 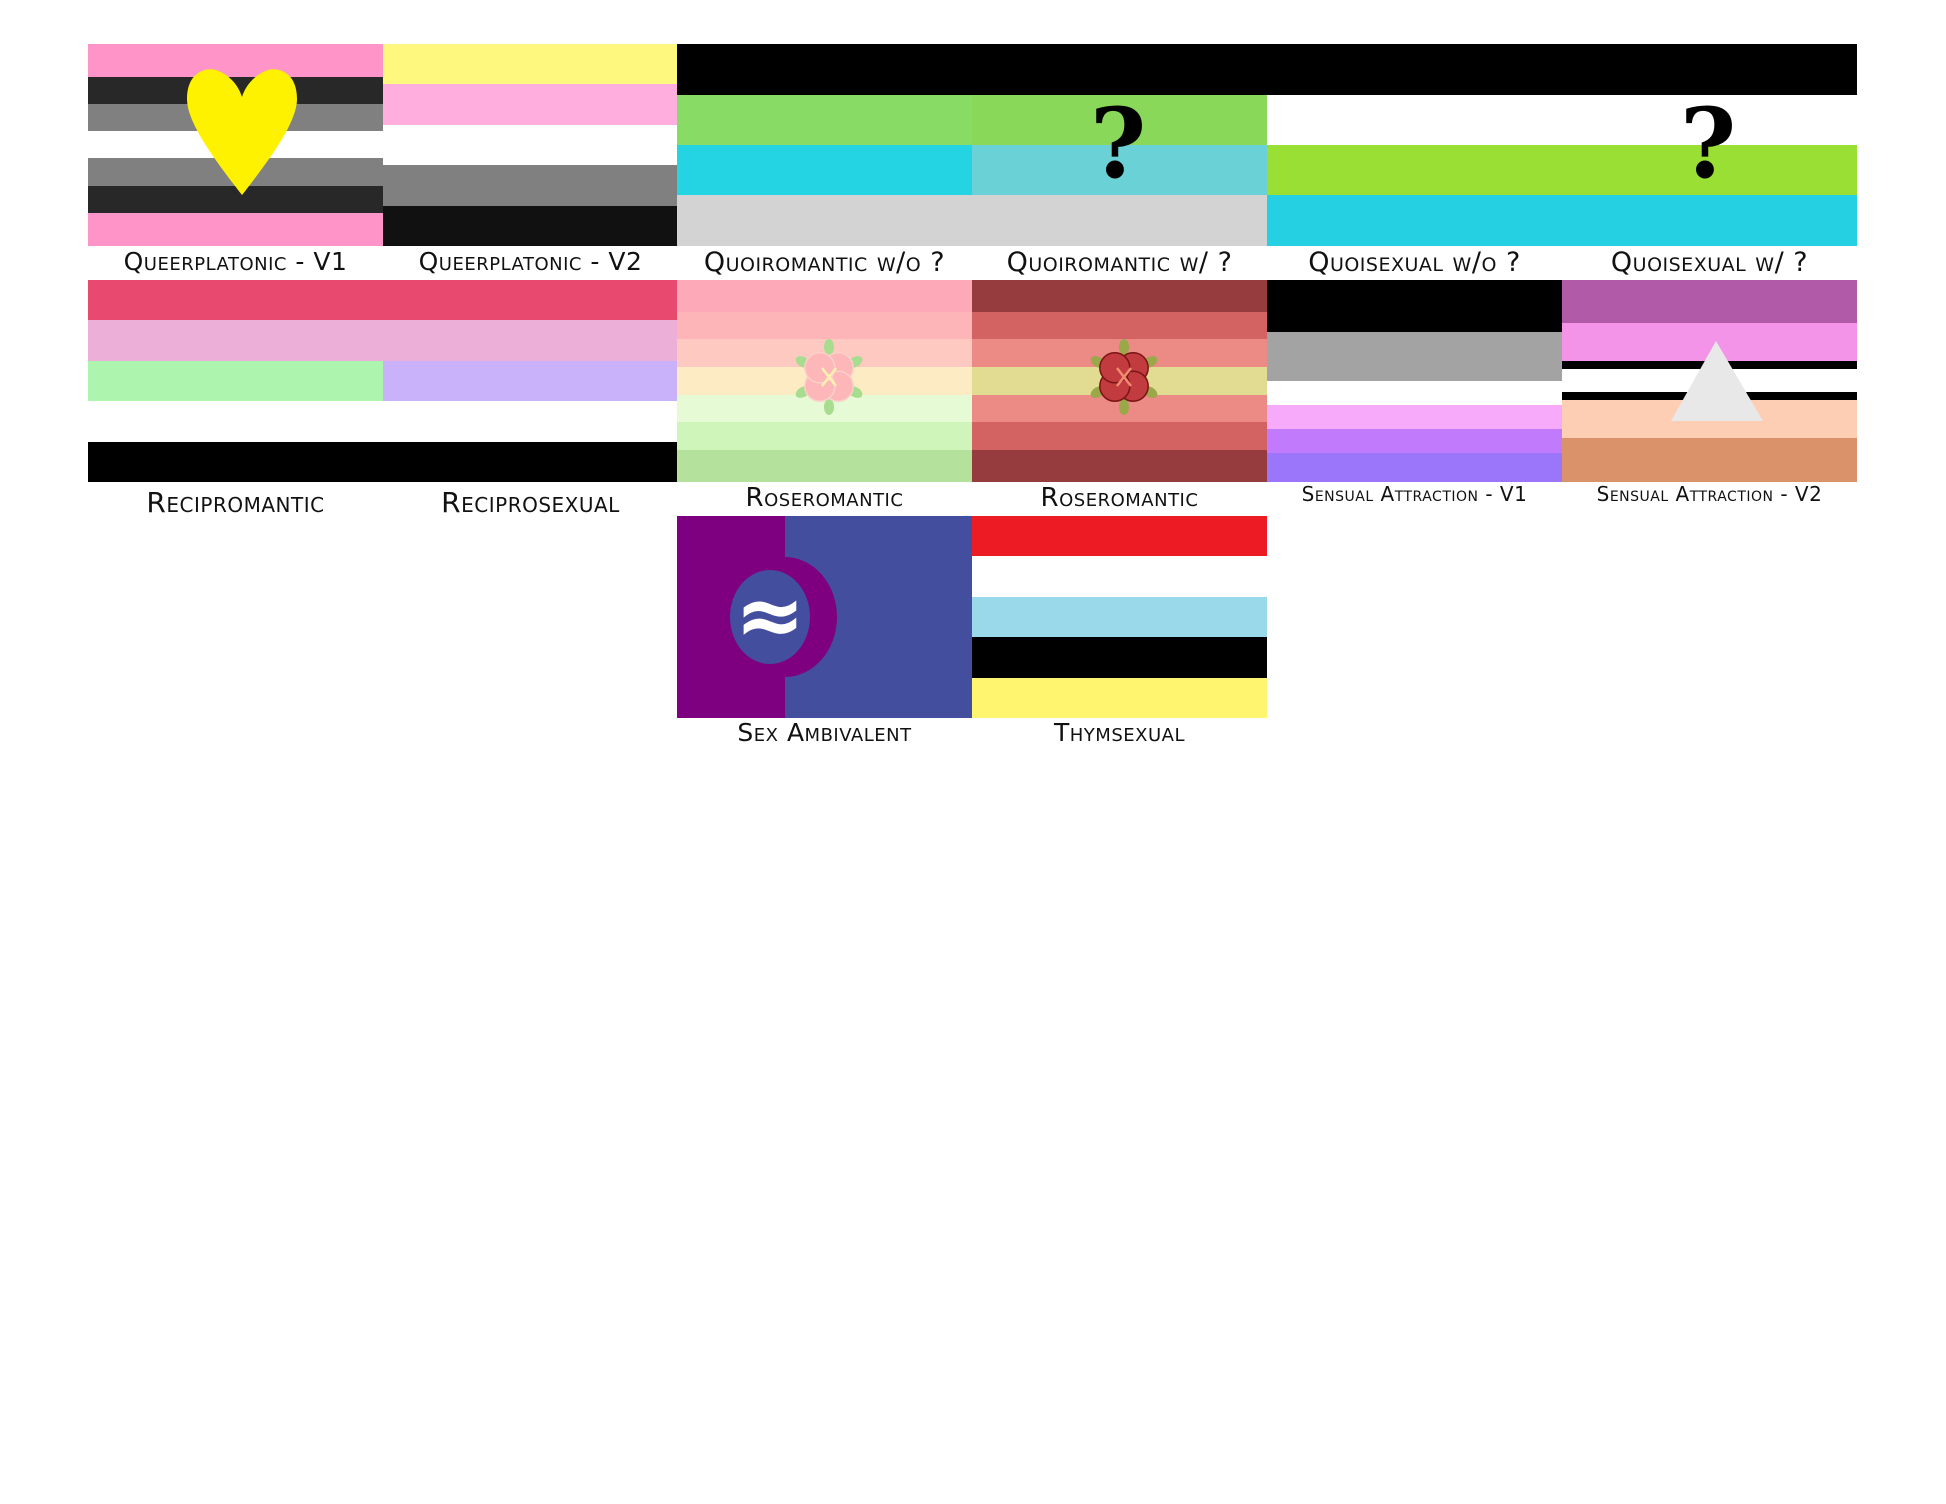 I want to click on flag-quoiromantic-without-q, so click(x=824, y=145).